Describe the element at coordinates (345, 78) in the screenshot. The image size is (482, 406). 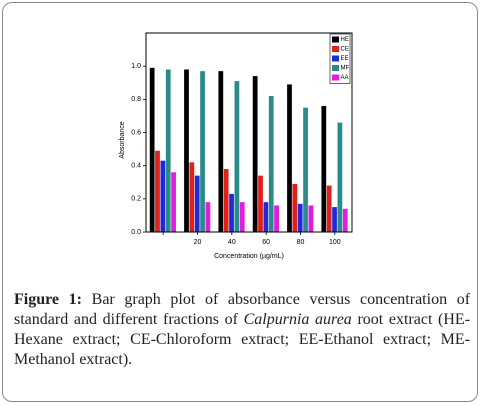
I see `legend-label: AA` at that location.